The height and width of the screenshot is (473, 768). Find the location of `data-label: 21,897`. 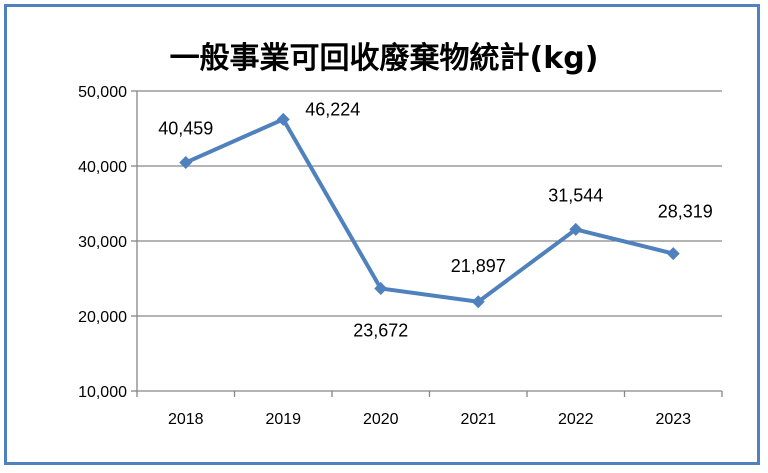

data-label: 21,897 is located at coordinates (478, 266).